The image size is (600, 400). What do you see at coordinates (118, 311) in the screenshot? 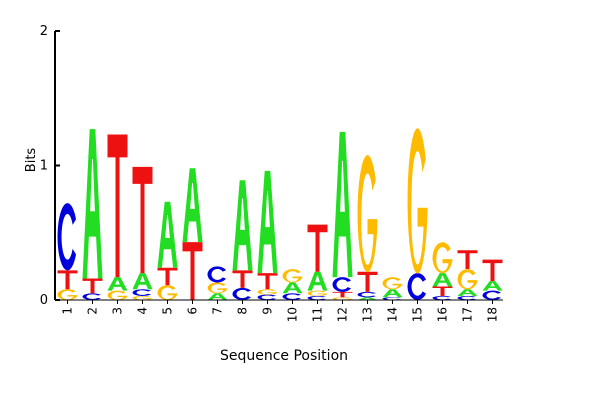
I see `x-tick-label: 3` at bounding box center [118, 311].